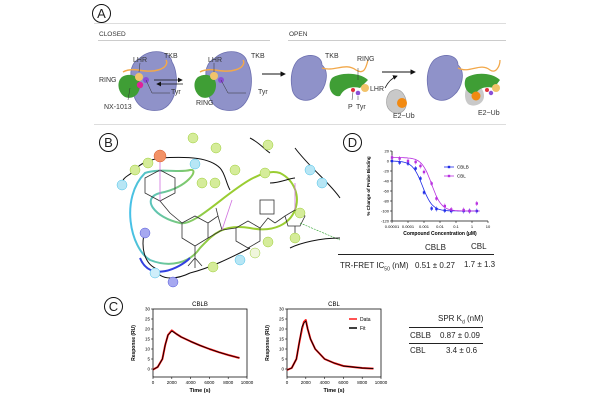  I want to click on ic50-row-label-sub: 50, so click(387, 269).